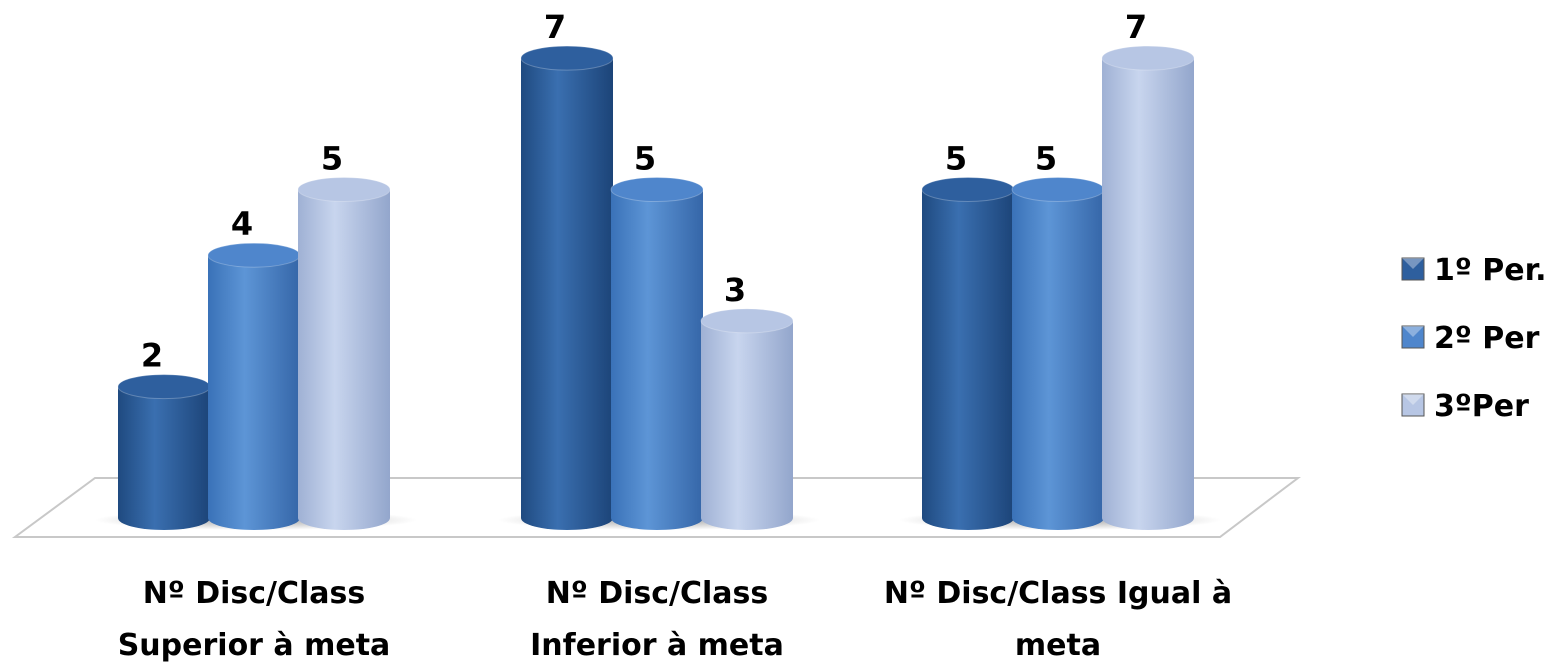 This screenshot has height=667, width=1560. Describe the element at coordinates (242, 224) in the screenshot. I see `data-label: 4` at that location.